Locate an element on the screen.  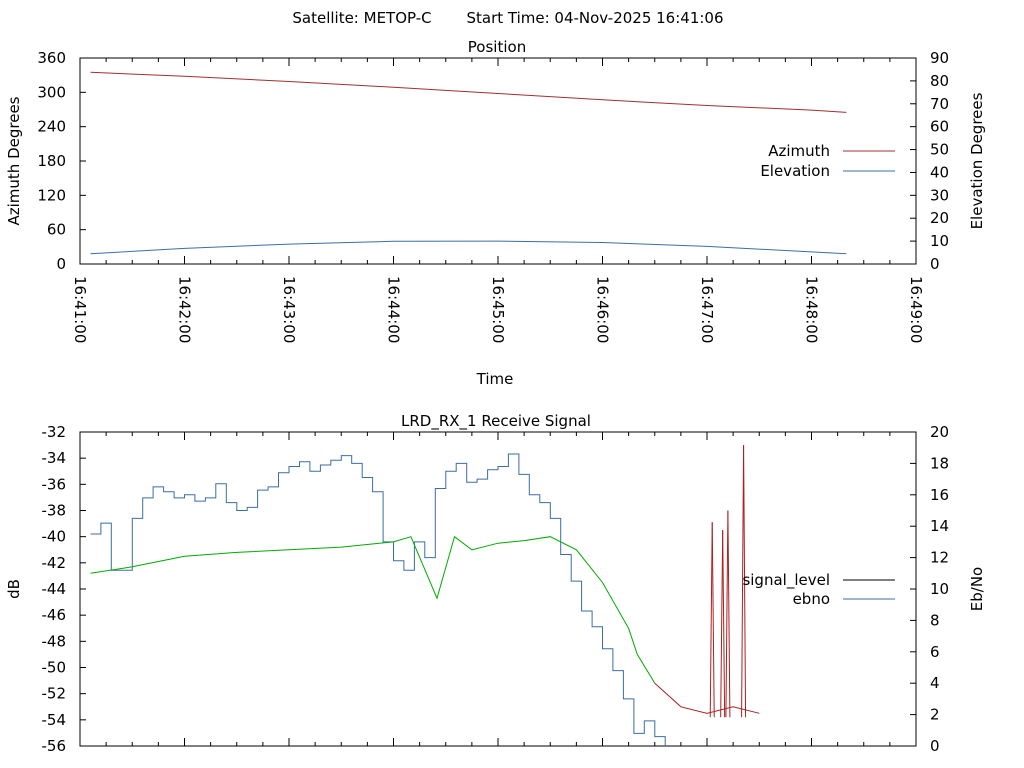
chart2-y2tick-label-4: 8 is located at coordinates (935, 620).